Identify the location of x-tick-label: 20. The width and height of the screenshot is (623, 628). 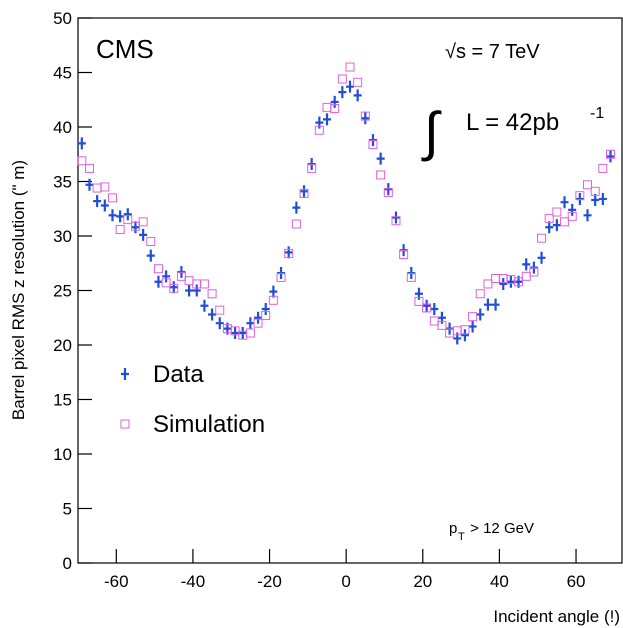
(422, 581).